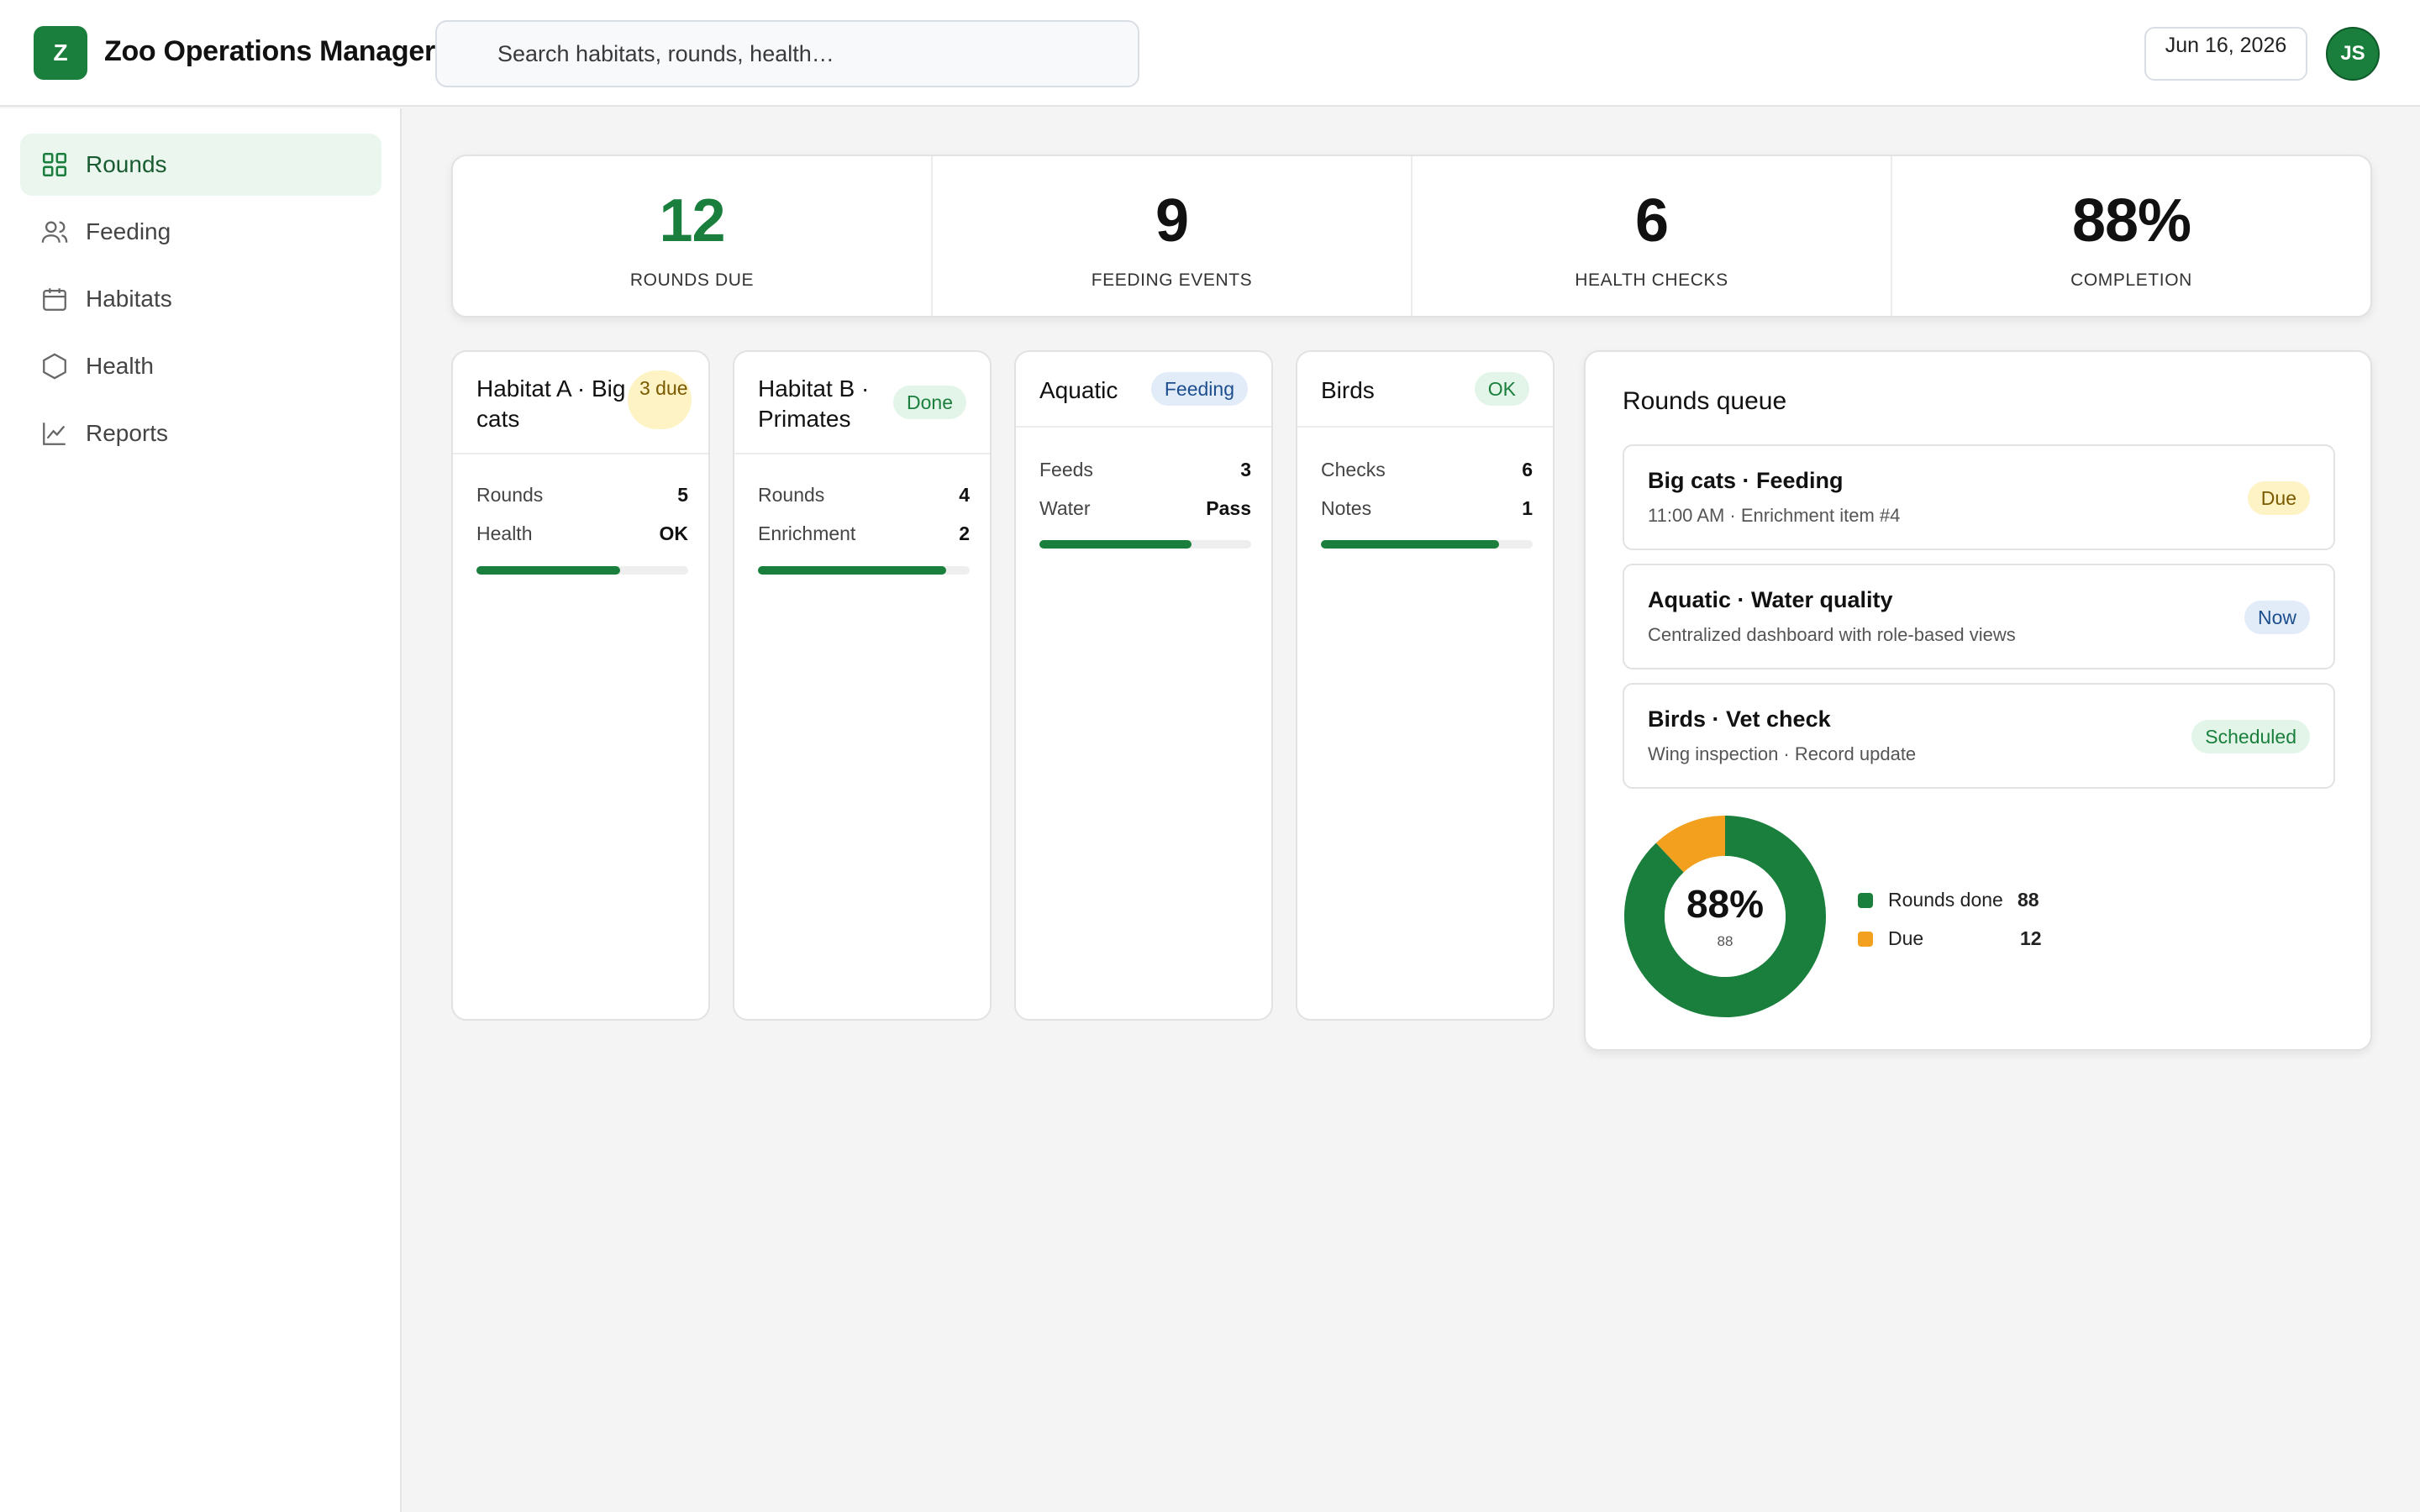 The height and width of the screenshot is (1512, 2420). Describe the element at coordinates (2225, 54) in the screenshot. I see `date-picker: Jun 16, 2026` at that location.